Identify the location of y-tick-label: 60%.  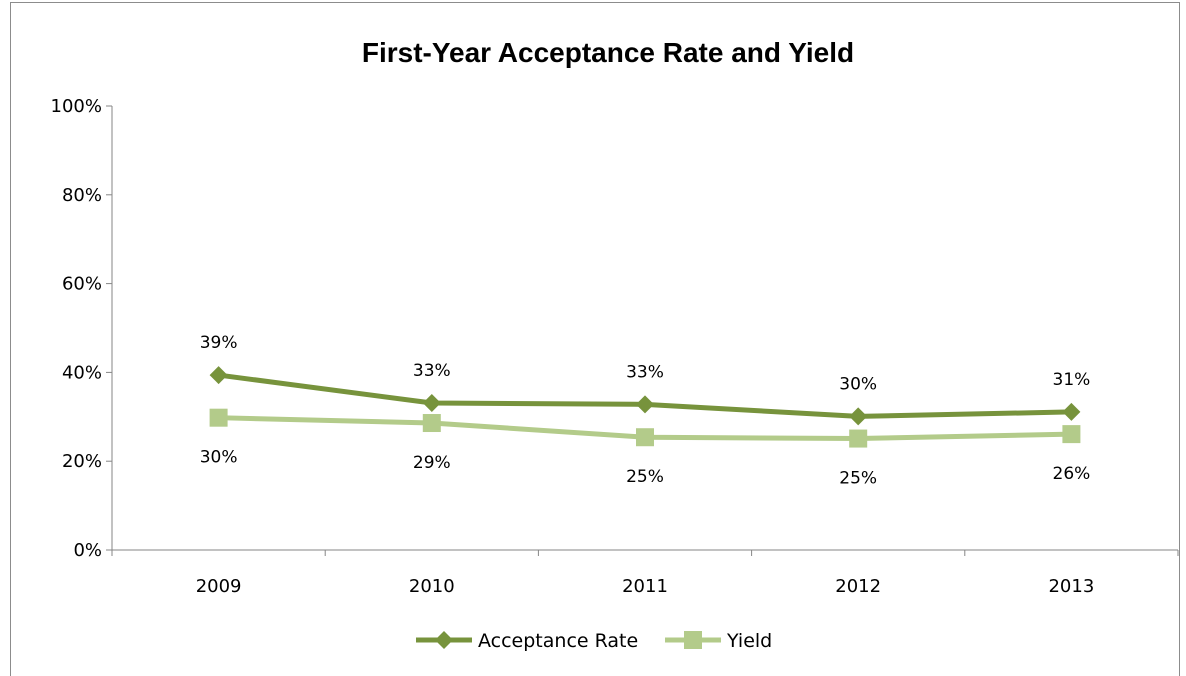
(82, 284).